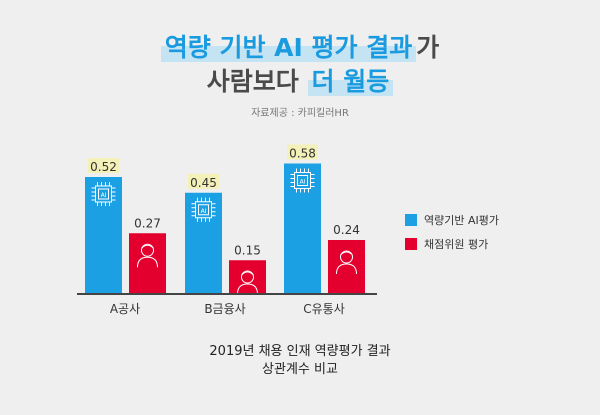 This screenshot has width=600, height=415. I want to click on value-label: 0.15, so click(247, 250).